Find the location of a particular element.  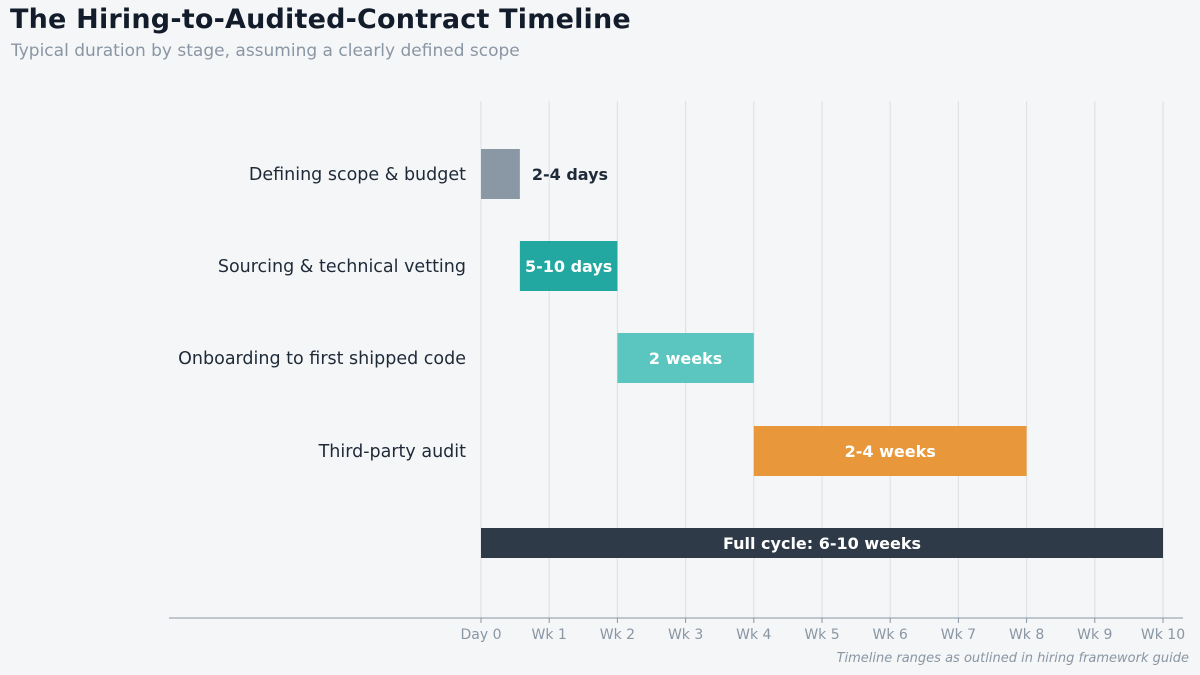

x-tick-label: Wk 10 is located at coordinates (1163, 635).